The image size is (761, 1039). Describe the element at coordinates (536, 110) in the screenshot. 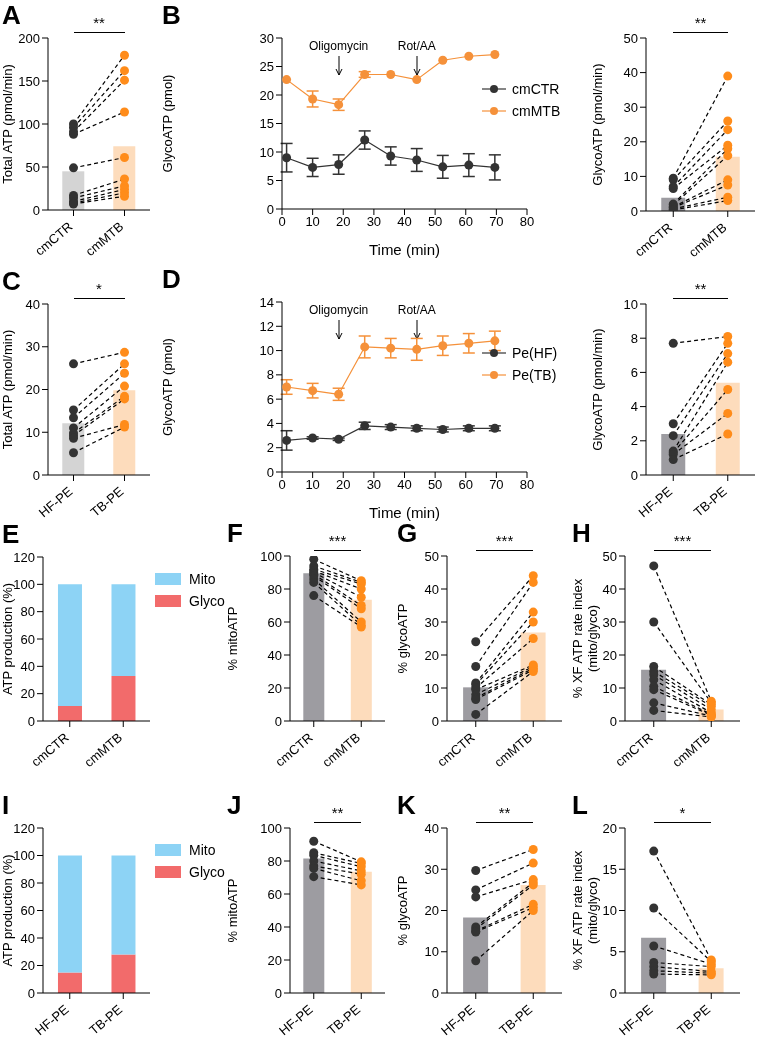

I see `legend-label: cmMTB` at that location.